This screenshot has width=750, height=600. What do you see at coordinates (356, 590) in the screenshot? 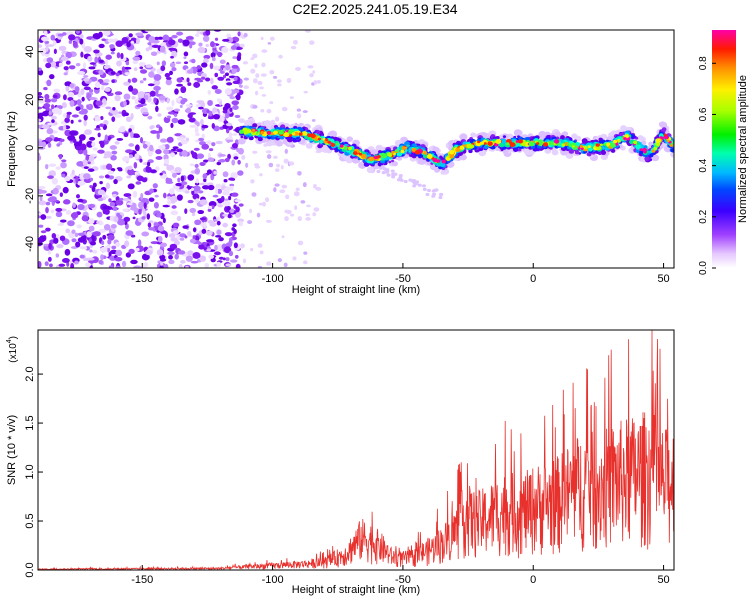
I see `snr-x-axis-label: Height of straight line (km)` at bounding box center [356, 590].